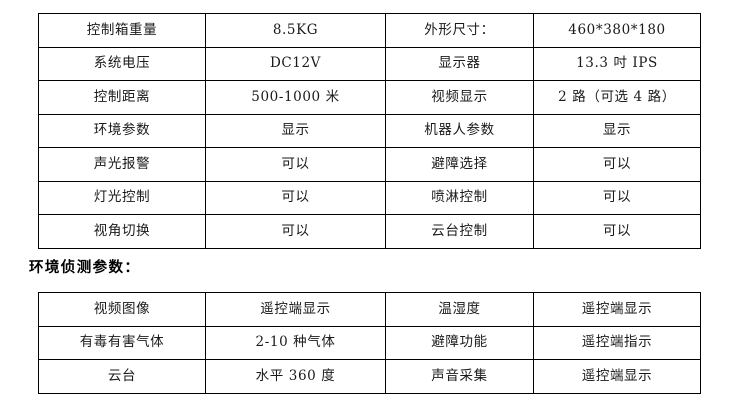 This screenshot has width=740, height=400. What do you see at coordinates (122, 376) in the screenshot?
I see `param-label-cell: 云台` at bounding box center [122, 376].